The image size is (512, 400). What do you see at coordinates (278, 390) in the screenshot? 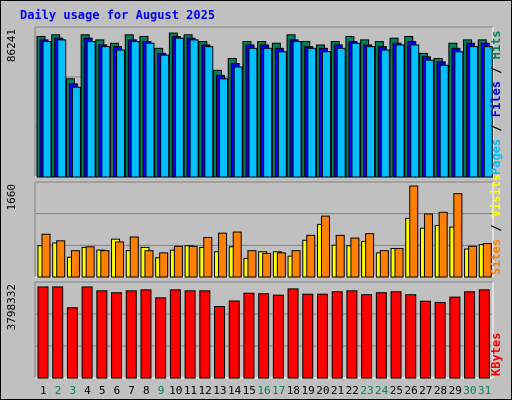
I see `day-label: 17` at bounding box center [278, 390].